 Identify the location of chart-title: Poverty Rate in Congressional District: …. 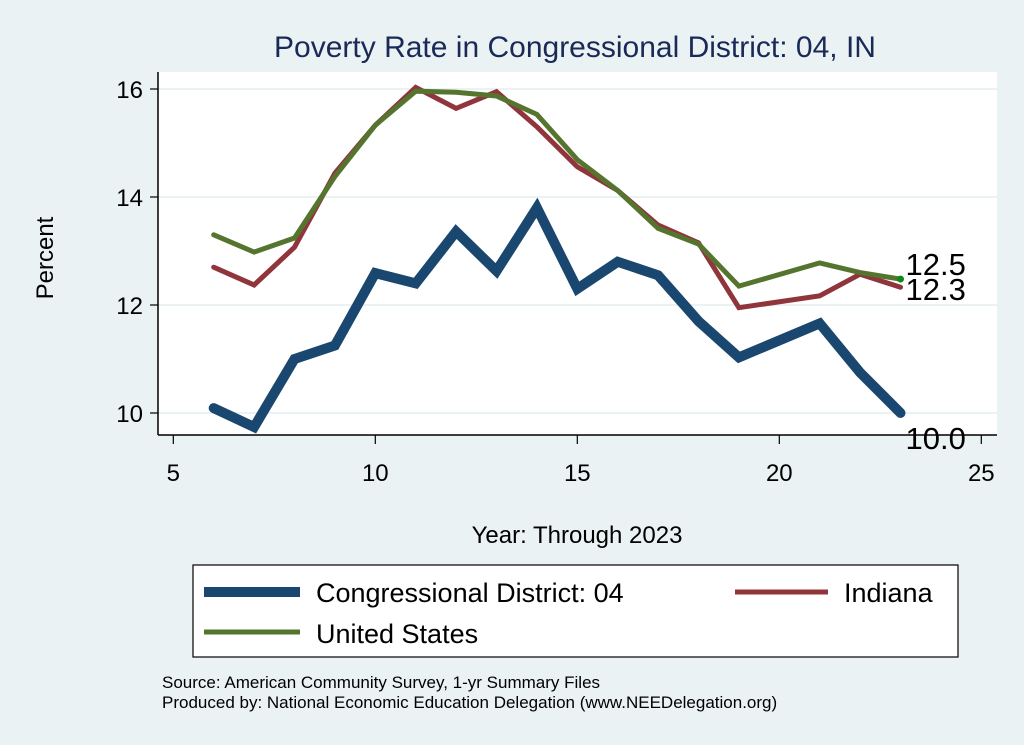
(575, 47).